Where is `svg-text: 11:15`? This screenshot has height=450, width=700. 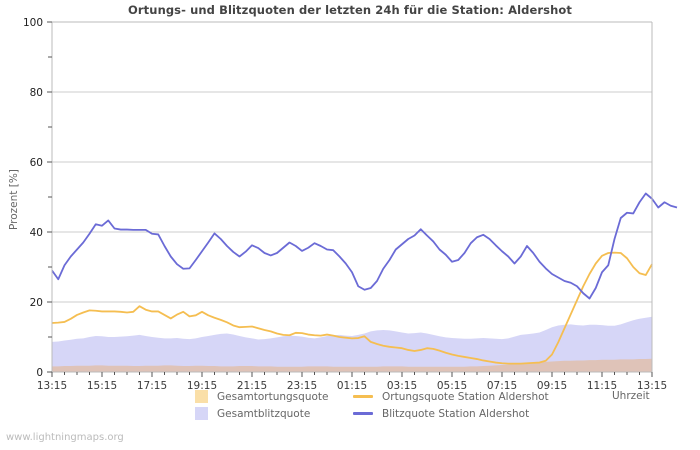 svg-text: 11:15 is located at coordinates (602, 386).